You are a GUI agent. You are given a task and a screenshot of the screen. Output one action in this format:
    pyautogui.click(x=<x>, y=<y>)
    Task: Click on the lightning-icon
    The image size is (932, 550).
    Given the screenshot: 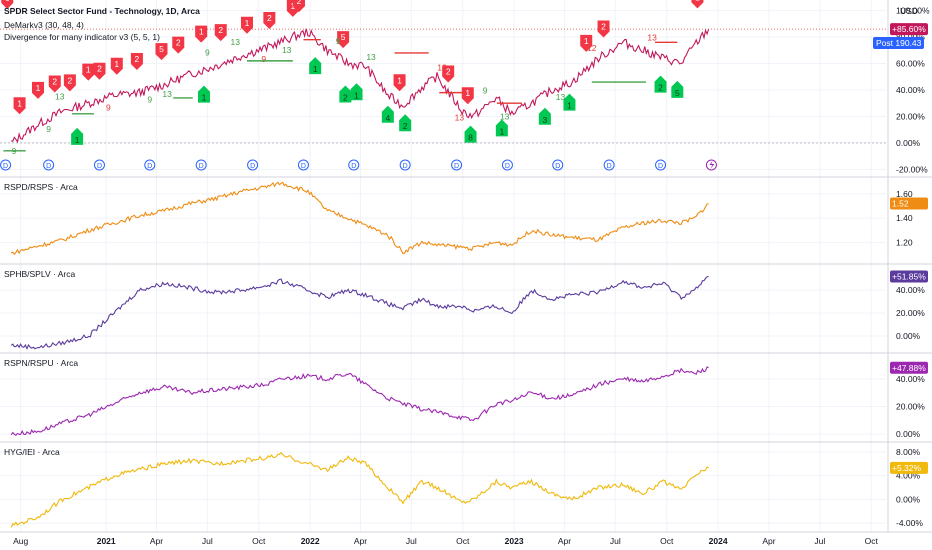 What is the action you would take?
    pyautogui.click(x=712, y=165)
    